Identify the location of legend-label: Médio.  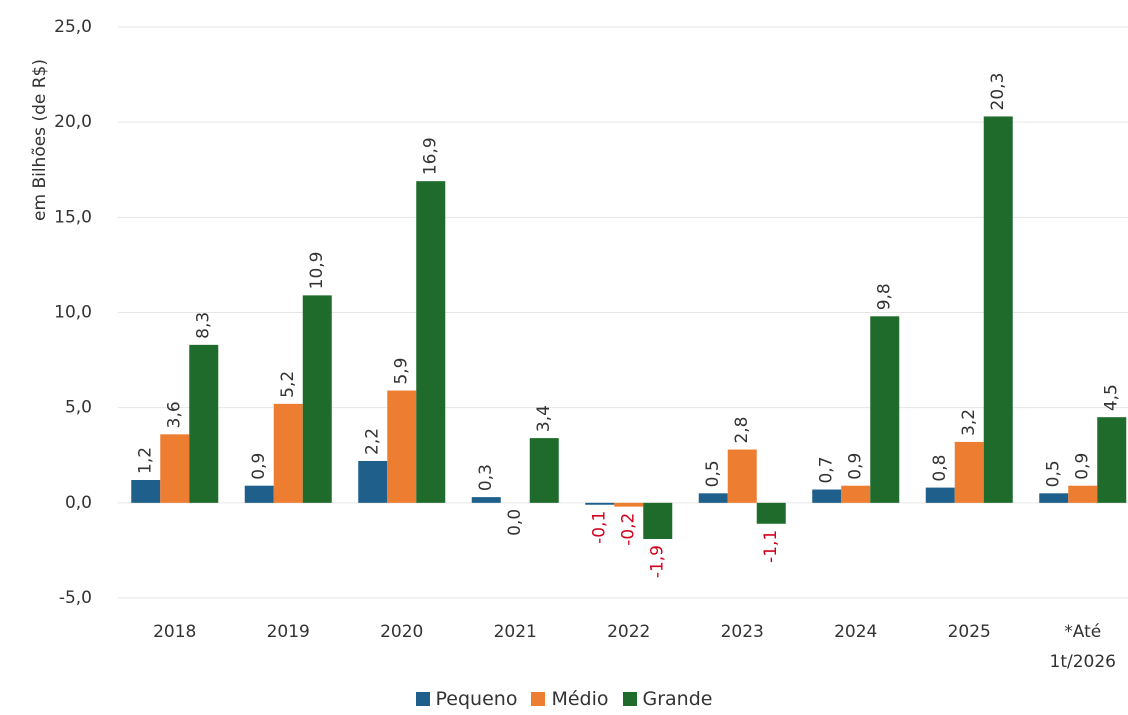
(580, 699).